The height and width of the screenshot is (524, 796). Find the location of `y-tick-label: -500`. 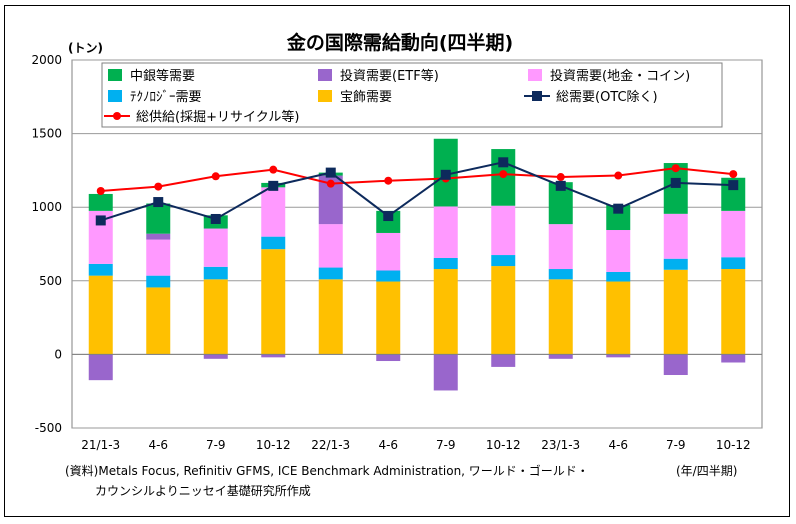

y-tick-label: -500 is located at coordinates (48, 428).